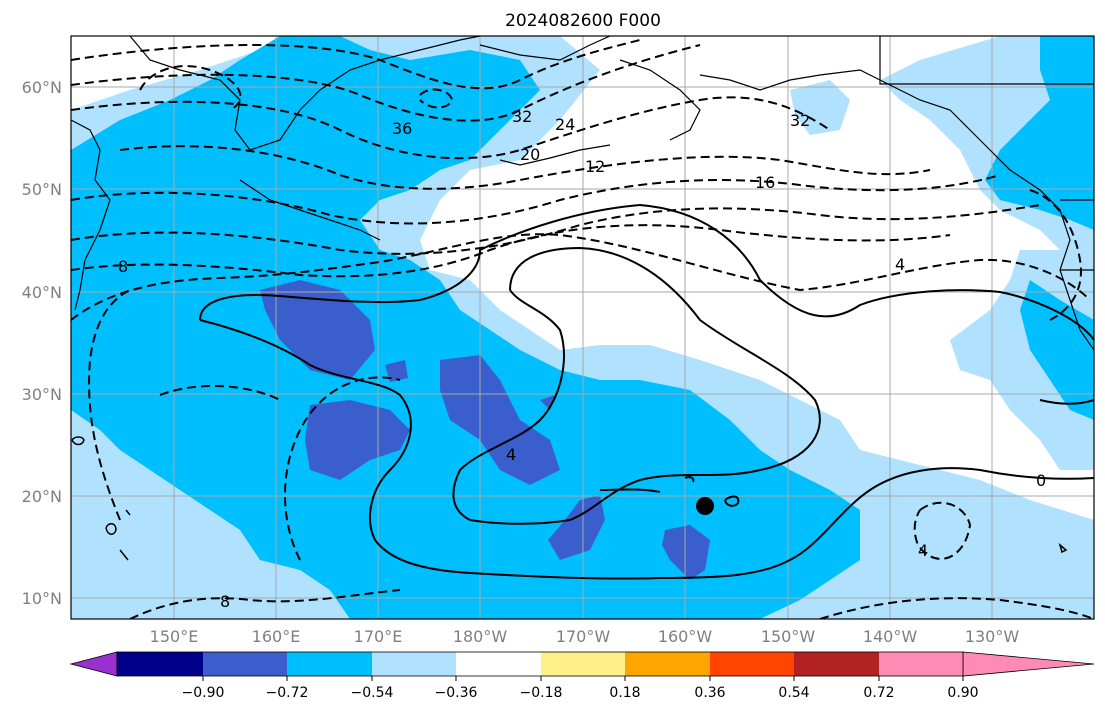 This screenshot has height=712, width=1105. I want to click on lon-tick-label: 180°W, so click(480, 636).